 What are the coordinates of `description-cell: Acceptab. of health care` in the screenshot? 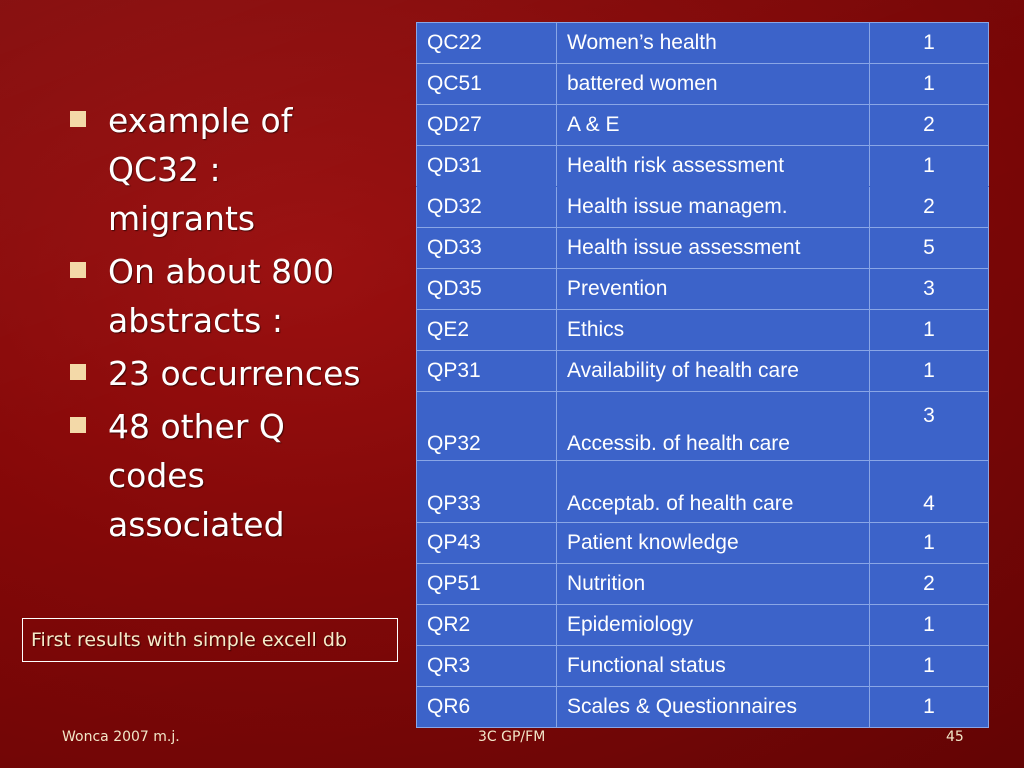 It's located at (713, 491).